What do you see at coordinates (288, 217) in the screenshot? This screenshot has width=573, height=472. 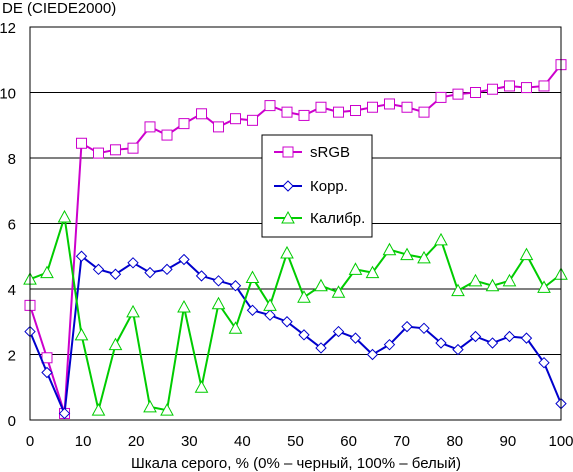 I see `legend-marker-triangle` at bounding box center [288, 217].